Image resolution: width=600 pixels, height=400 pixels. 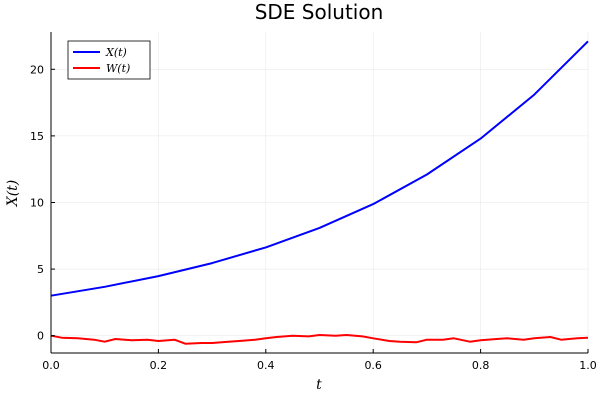 I want to click on legend-box, so click(x=109, y=60).